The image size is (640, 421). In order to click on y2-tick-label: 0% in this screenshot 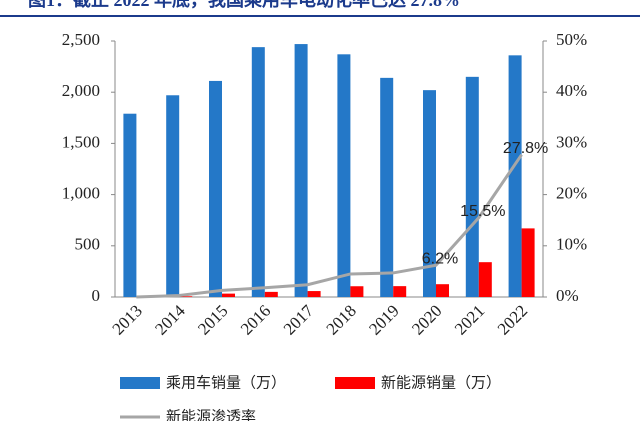, I will do `click(567, 295)`.